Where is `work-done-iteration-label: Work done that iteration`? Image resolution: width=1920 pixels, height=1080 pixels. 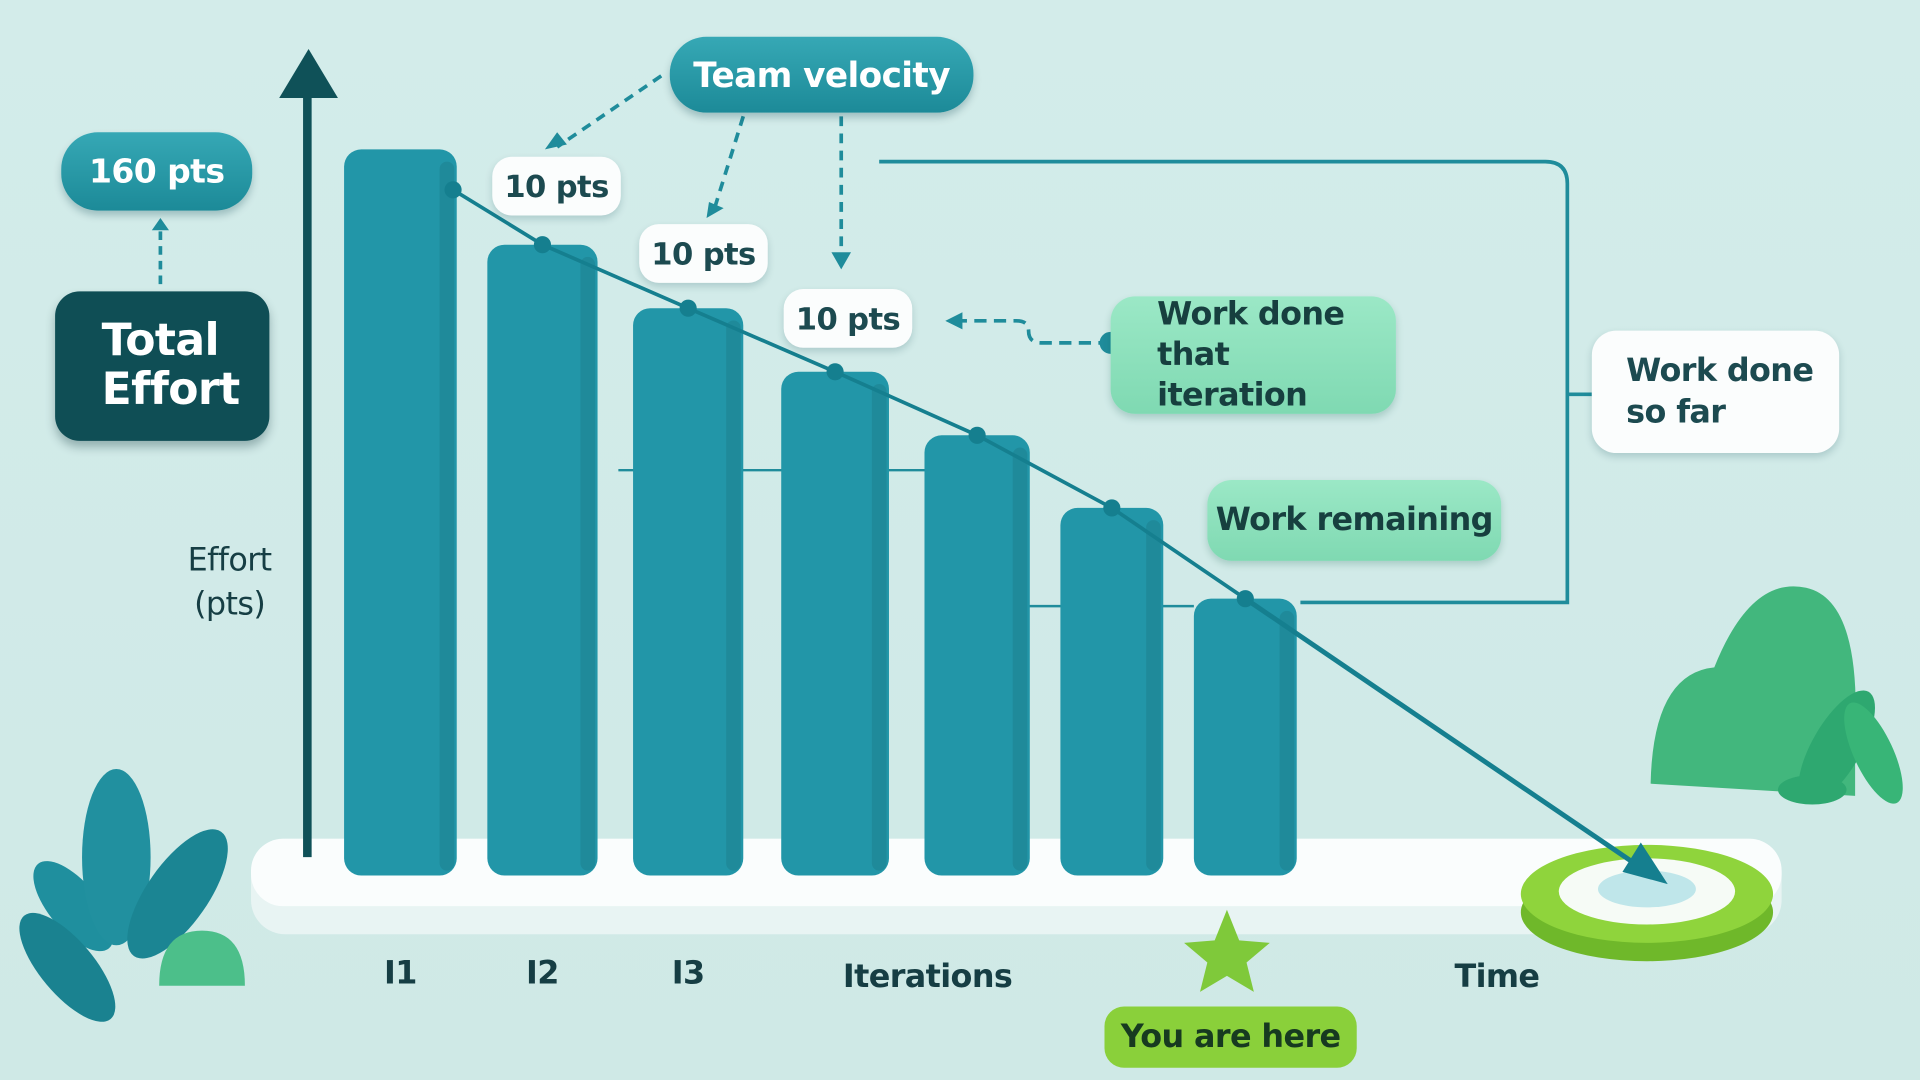 work-done-iteration-label: Work done that iteration is located at coordinates (1253, 355).